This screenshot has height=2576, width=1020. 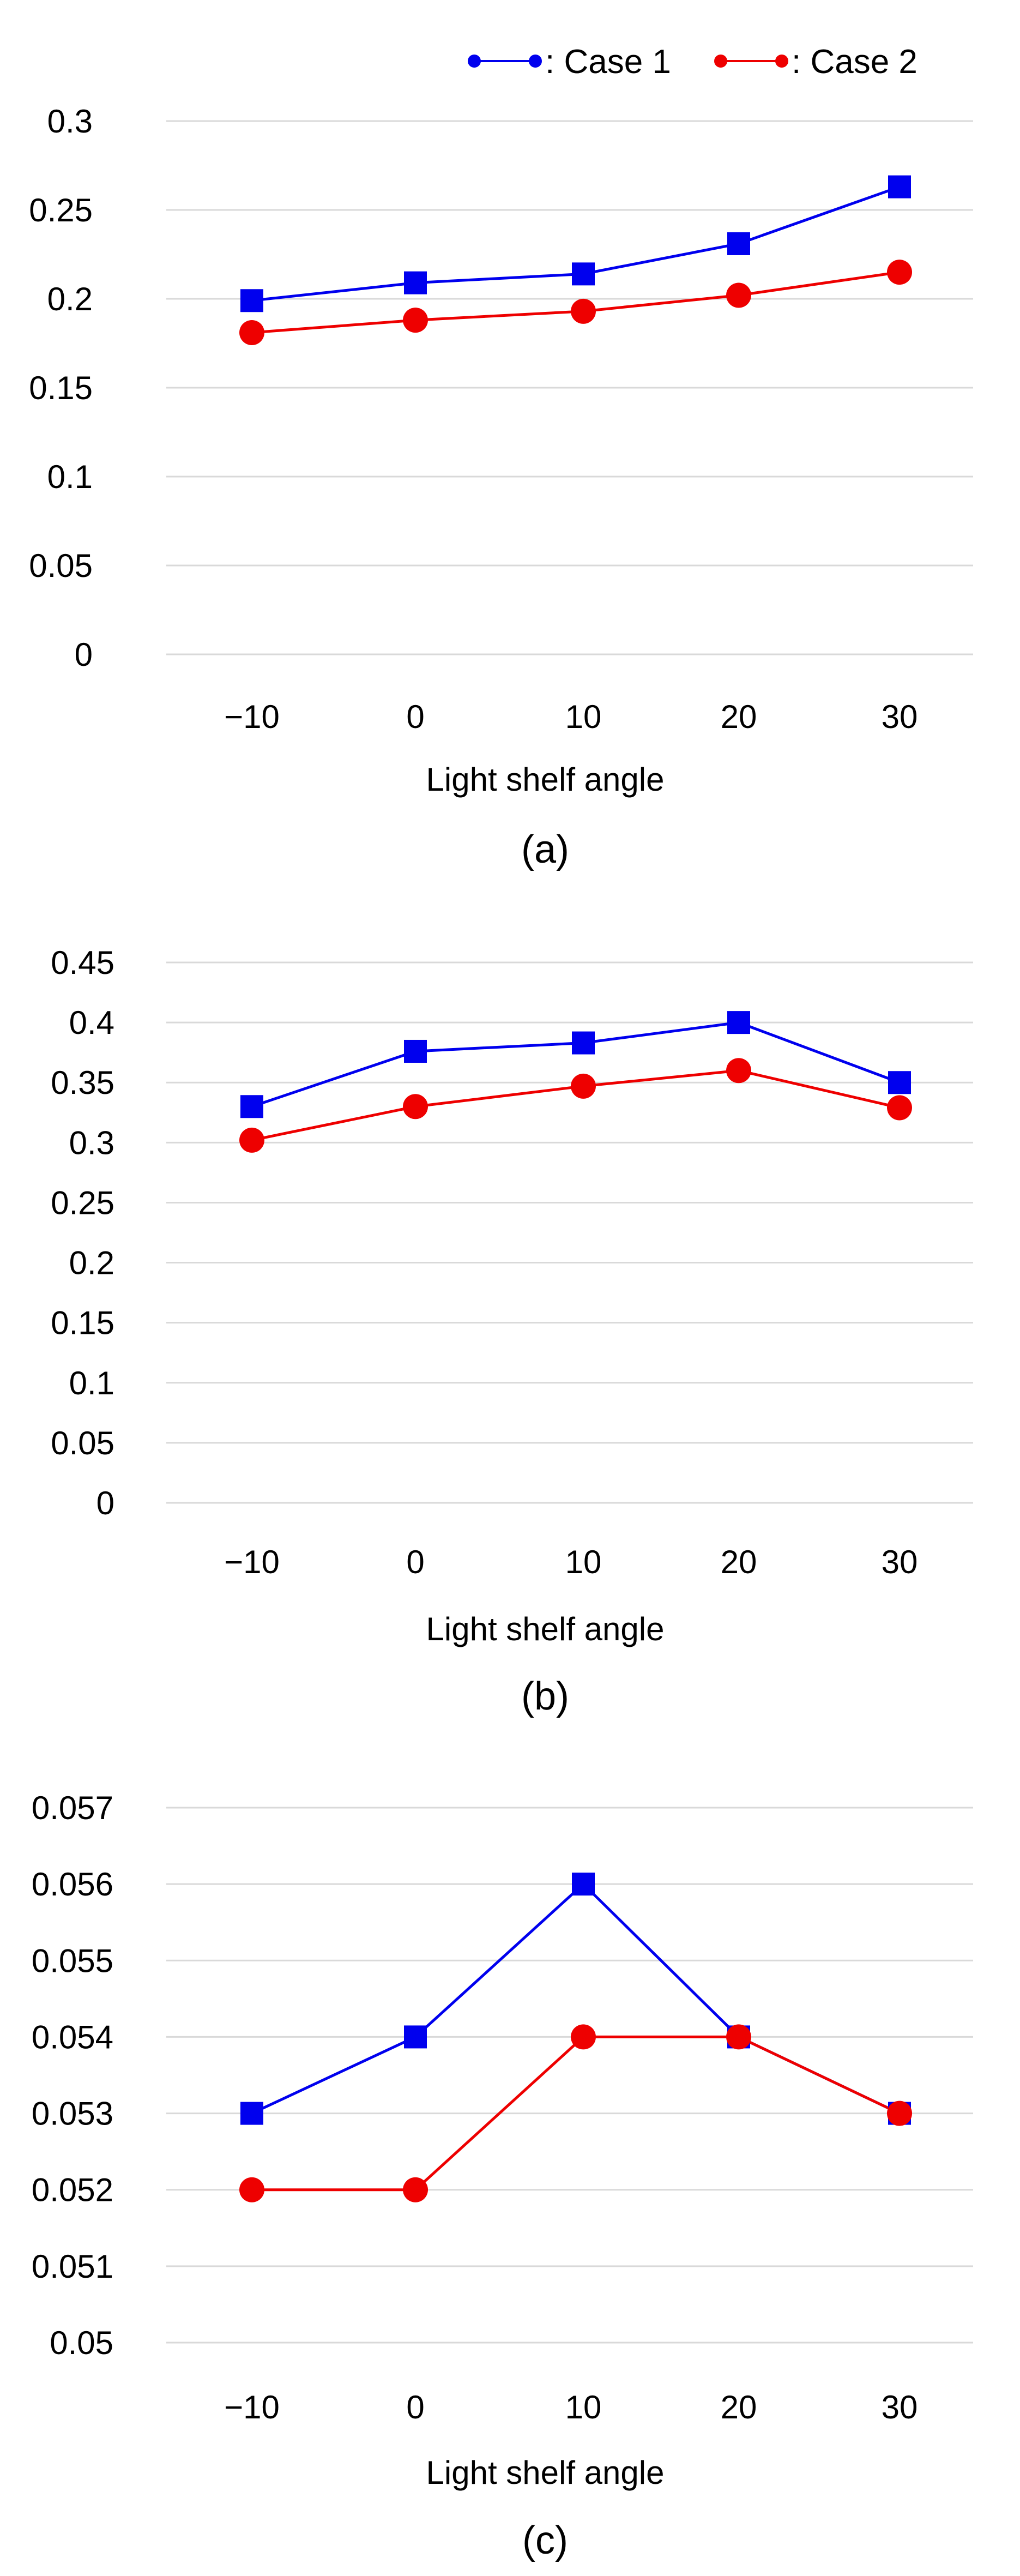 I want to click on legend-item-case-2: : Case 2, so click(x=816, y=62).